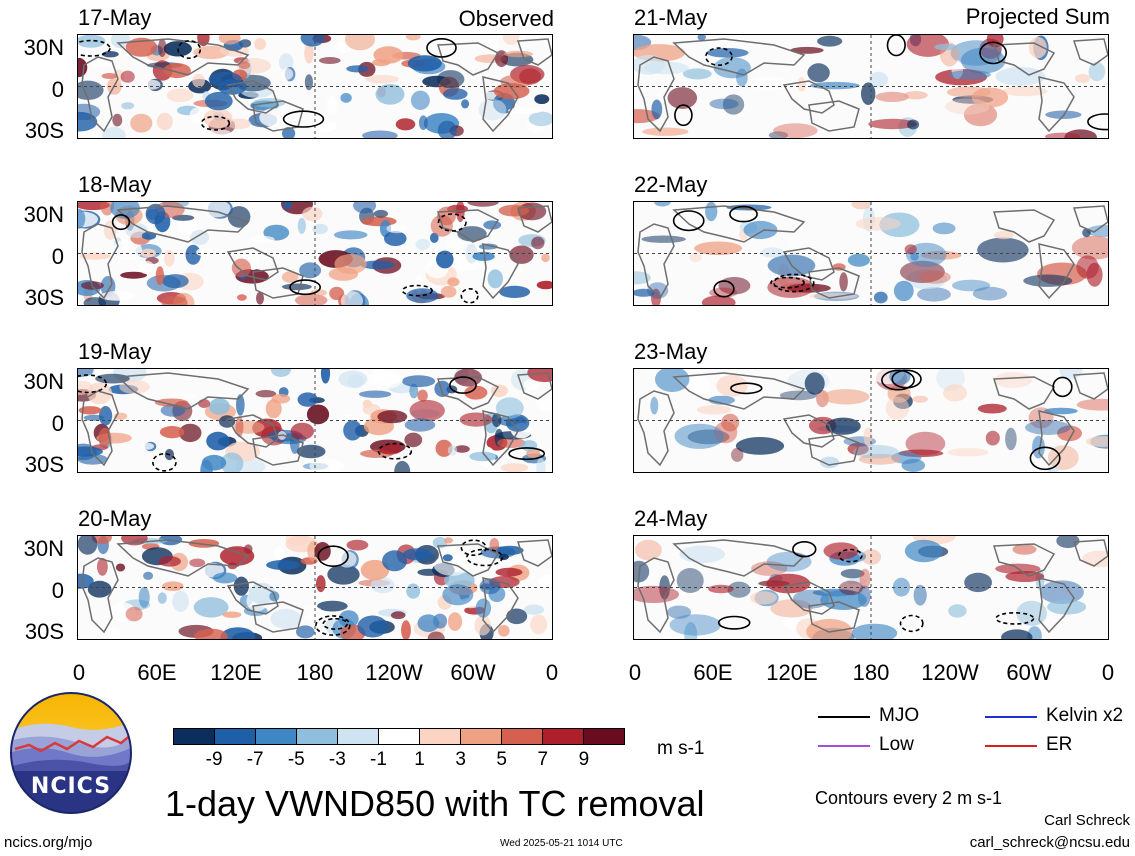  What do you see at coordinates (561, 843) in the screenshot?
I see `footer-timestamp: Wed 2025-05-21 1014 UTC` at bounding box center [561, 843].